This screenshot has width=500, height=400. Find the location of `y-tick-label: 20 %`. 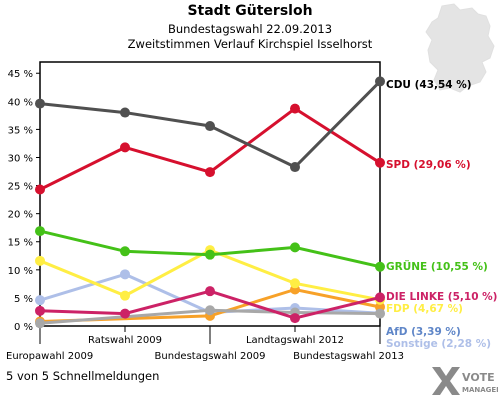

y-tick-label: 20 % is located at coordinates (20, 215).